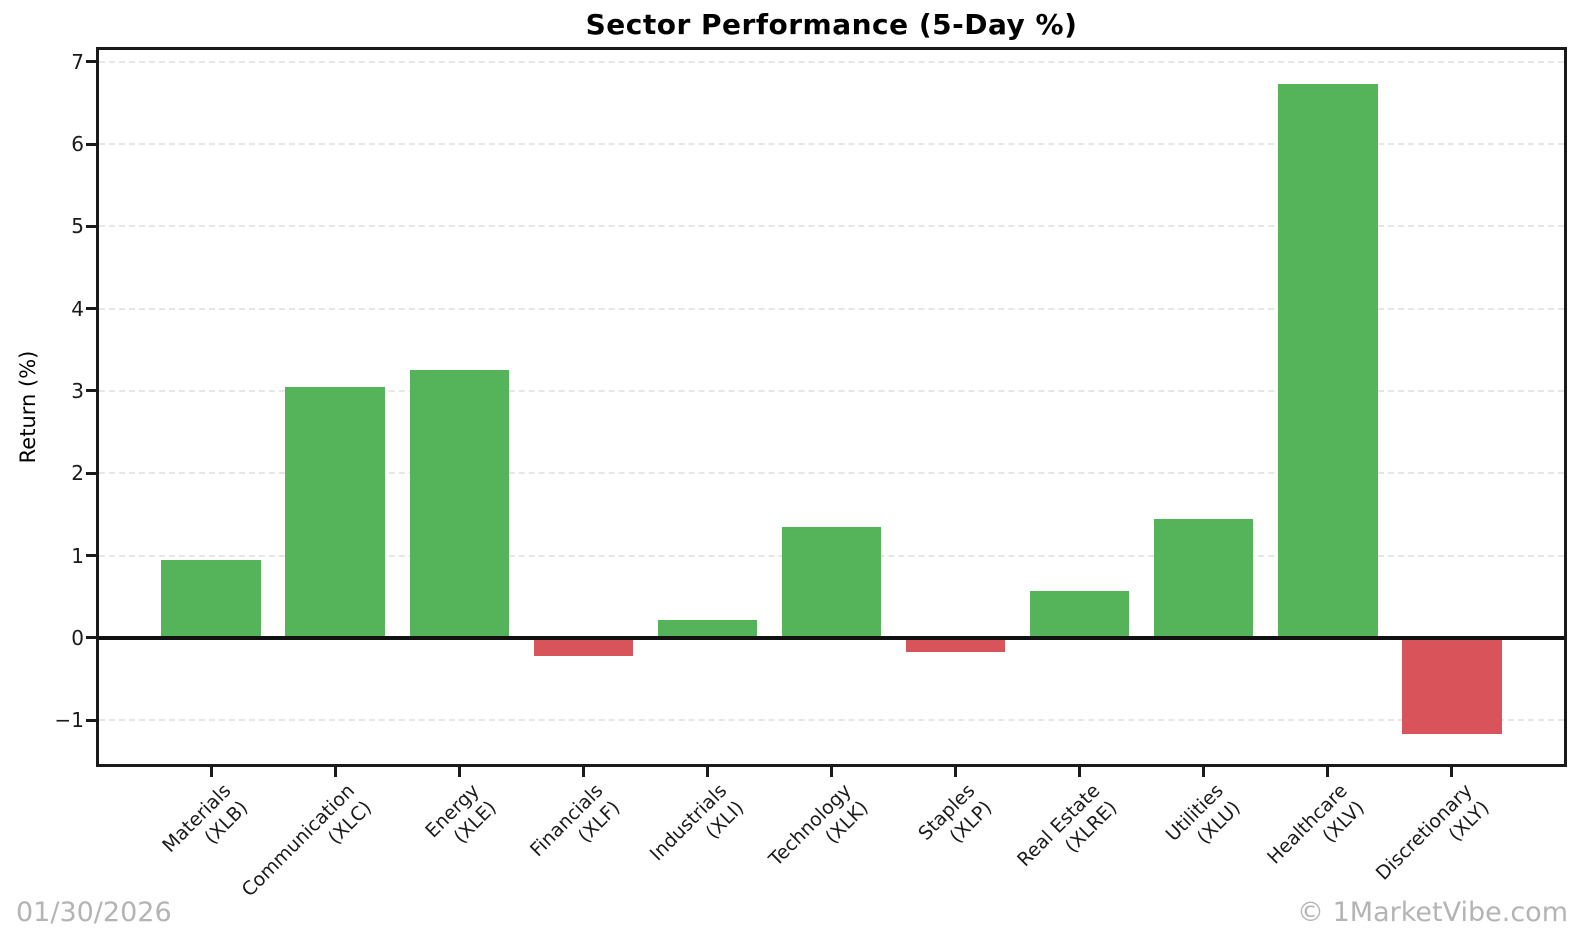 The height and width of the screenshot is (940, 1583). I want to click on x-tick-label-text: Utilities (XLU), so click(1203, 814).